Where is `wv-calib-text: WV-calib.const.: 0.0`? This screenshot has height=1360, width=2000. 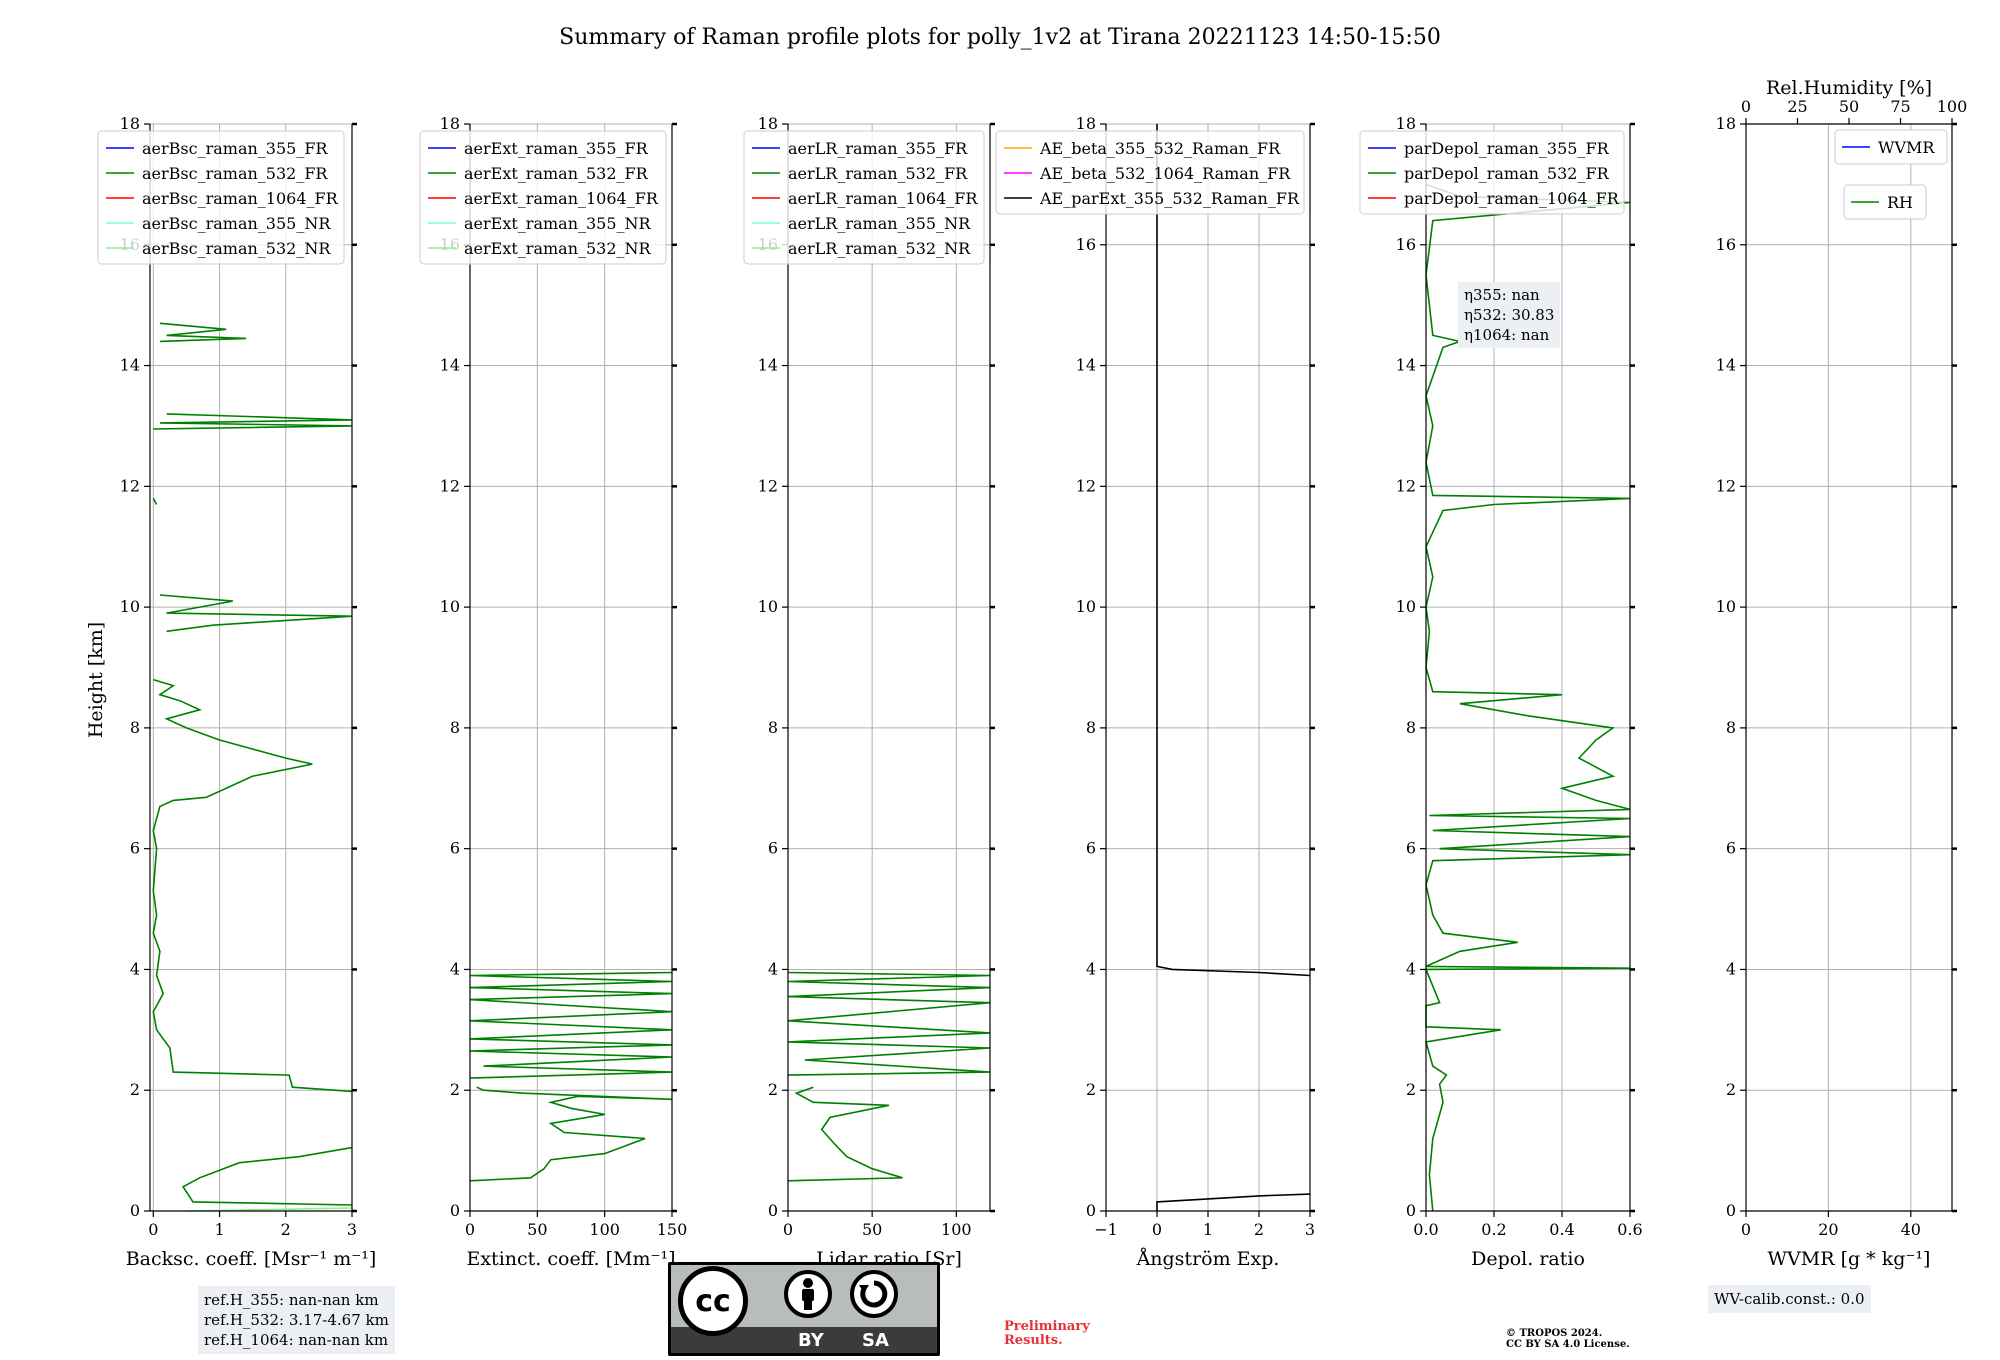 wv-calib-text: WV-calib.const.: 0.0 is located at coordinates (1789, 1299).